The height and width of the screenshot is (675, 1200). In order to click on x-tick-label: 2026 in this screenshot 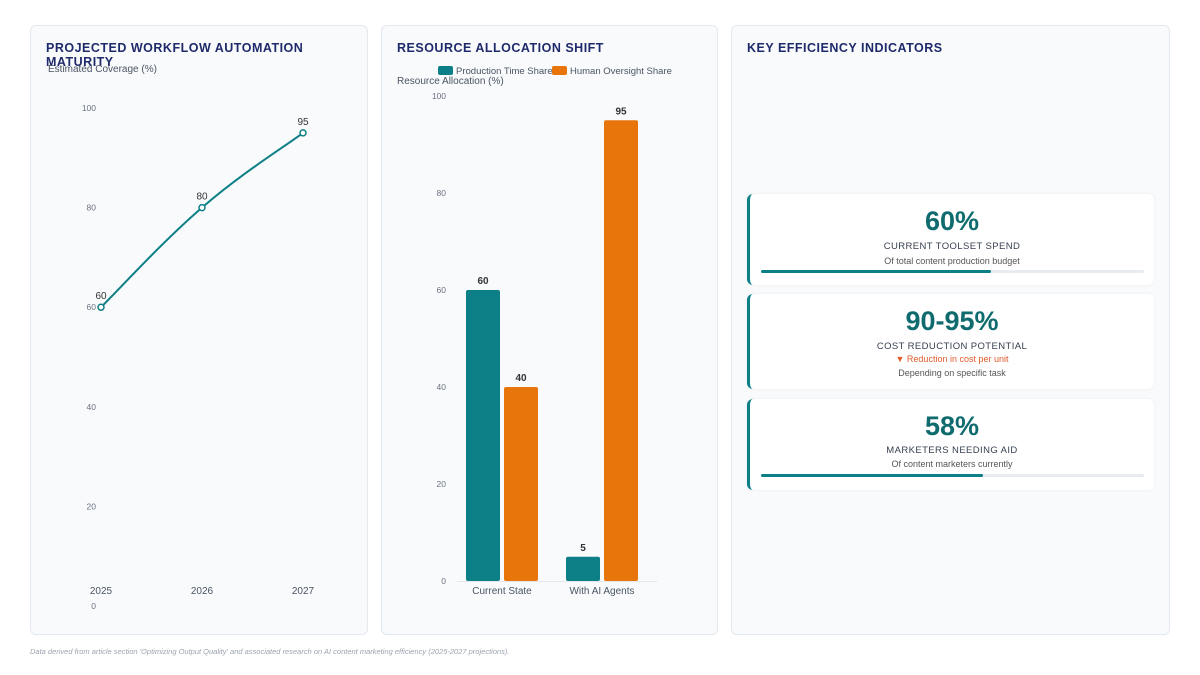, I will do `click(202, 591)`.